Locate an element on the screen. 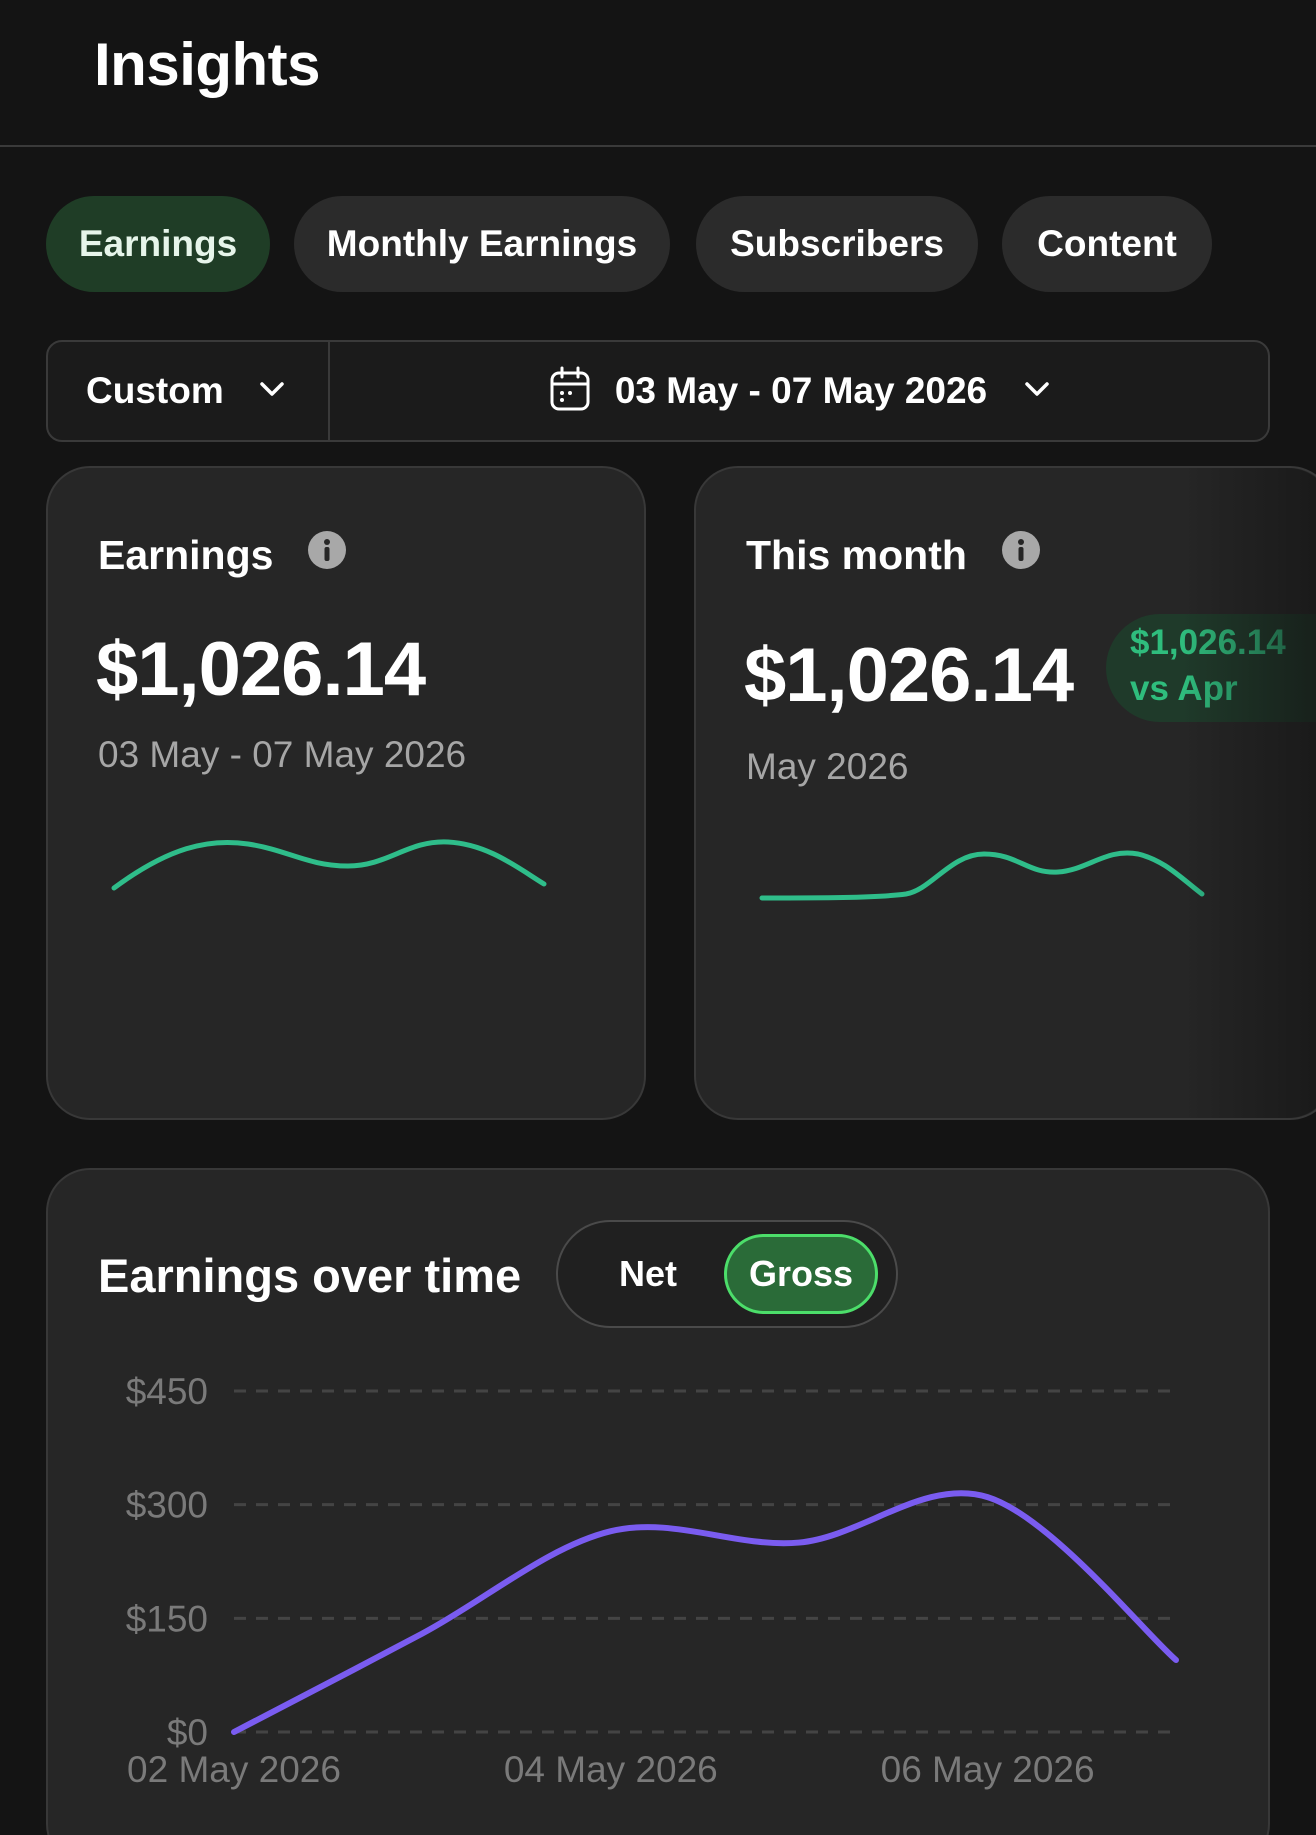  tab-earnings: Earnings is located at coordinates (158, 244).